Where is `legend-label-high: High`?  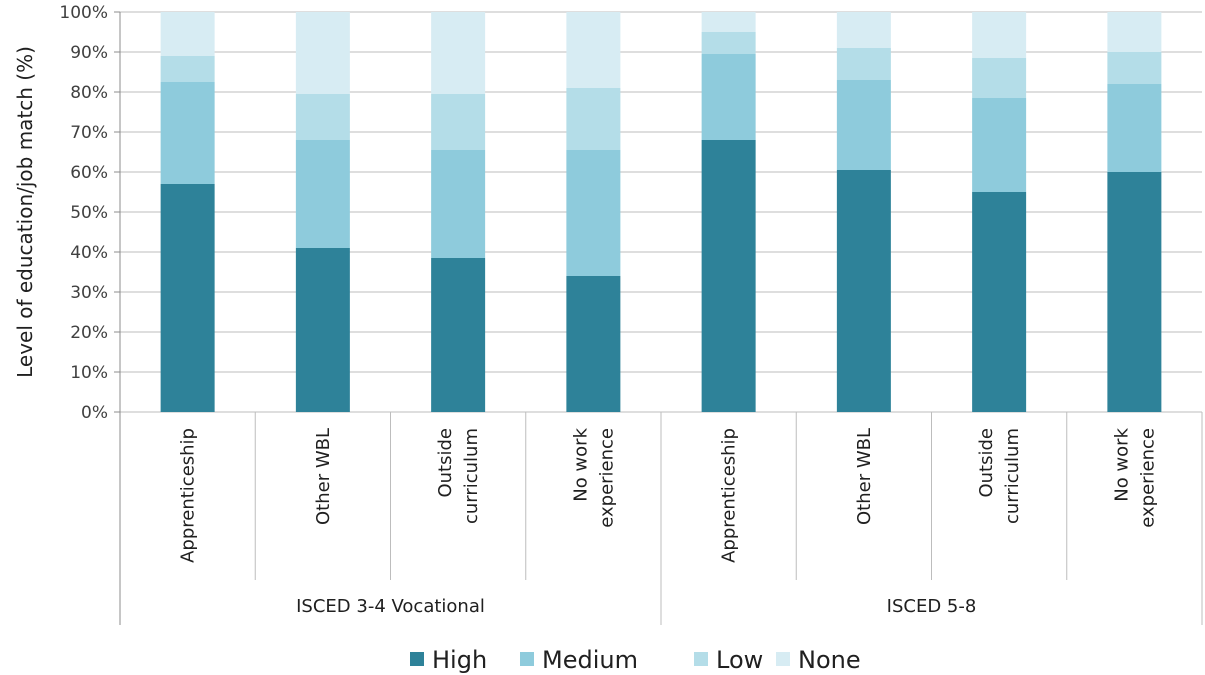 legend-label-high: High is located at coordinates (459, 660).